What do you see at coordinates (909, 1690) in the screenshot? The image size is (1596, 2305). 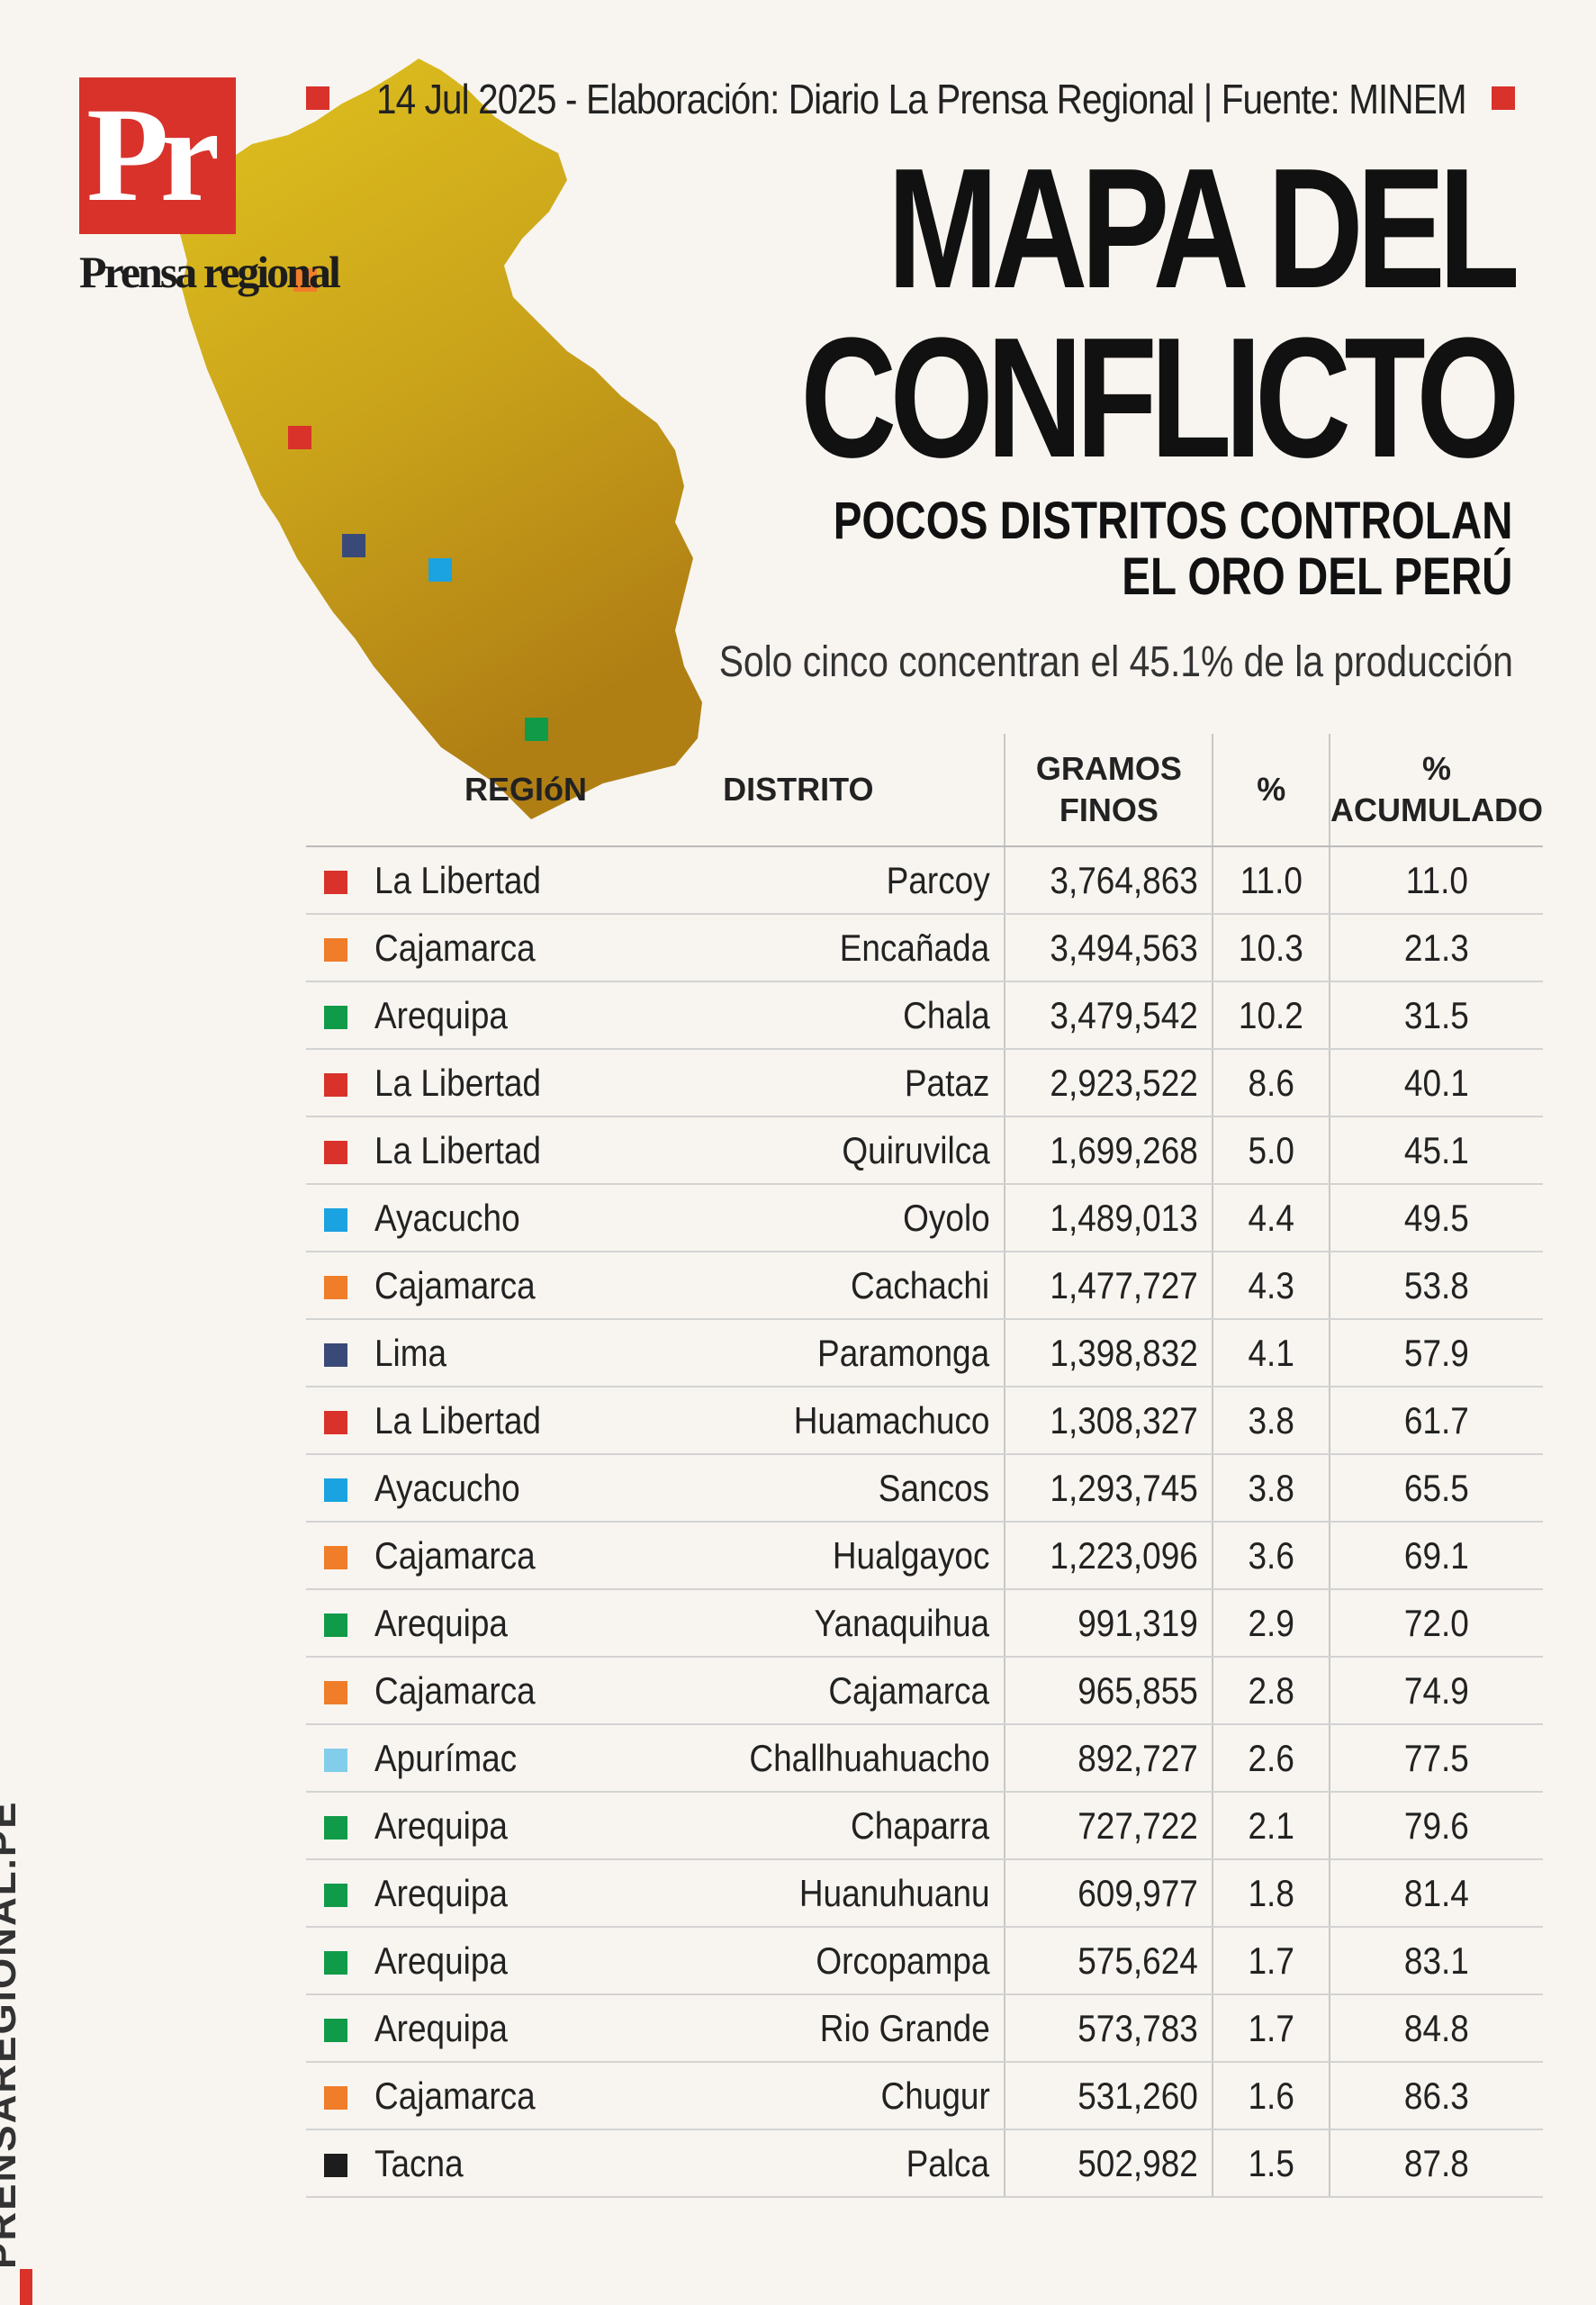 I see `cell-district-text: Cajamarca` at bounding box center [909, 1690].